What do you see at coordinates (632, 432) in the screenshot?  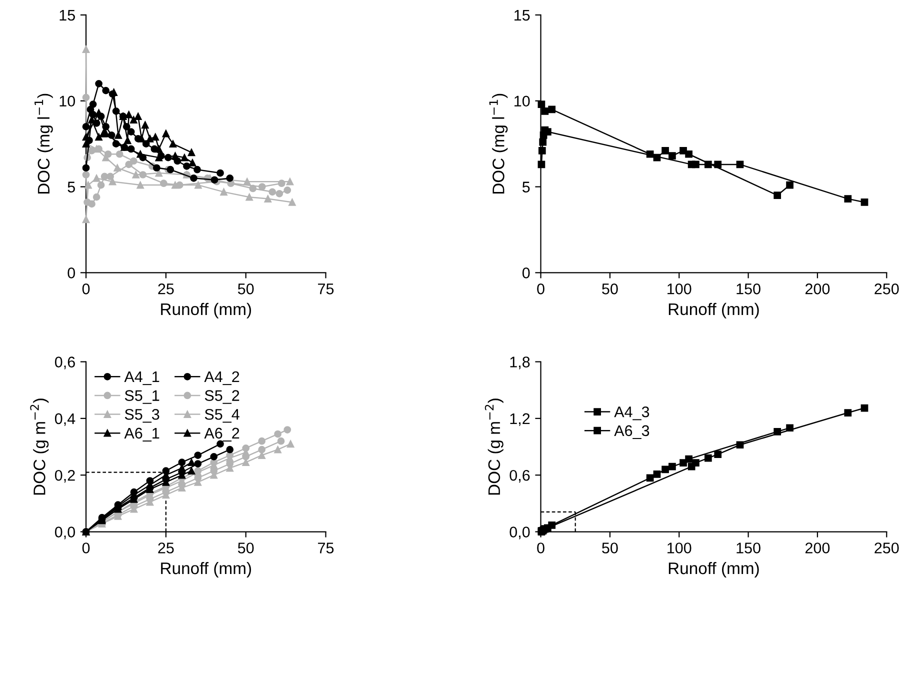 I see `legend-label: A6_3` at bounding box center [632, 432].